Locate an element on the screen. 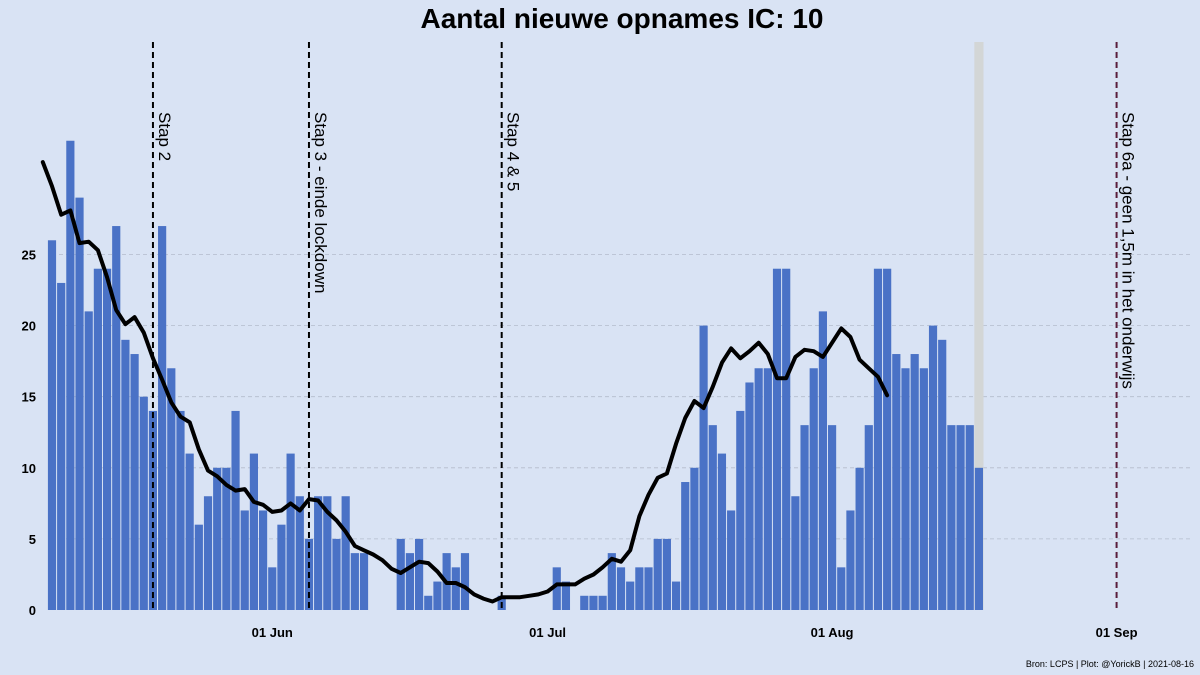 The height and width of the screenshot is (675, 1200). annotation-label: Stap 6a - geen 1,5m in het onderwijs is located at coordinates (1128, 250).